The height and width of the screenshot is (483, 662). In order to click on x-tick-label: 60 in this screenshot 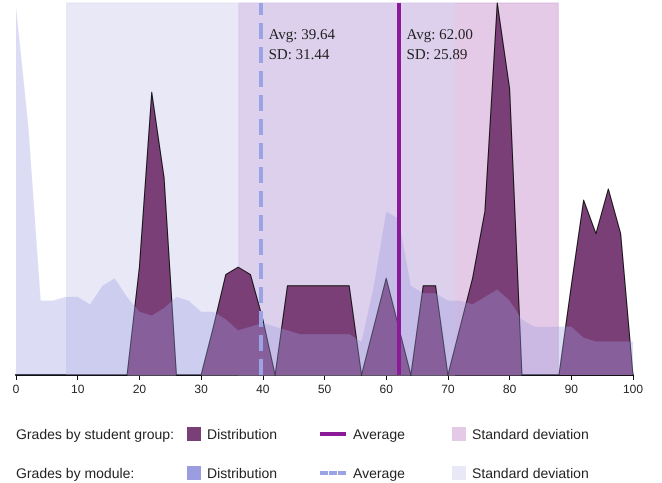, I will do `click(387, 389)`.